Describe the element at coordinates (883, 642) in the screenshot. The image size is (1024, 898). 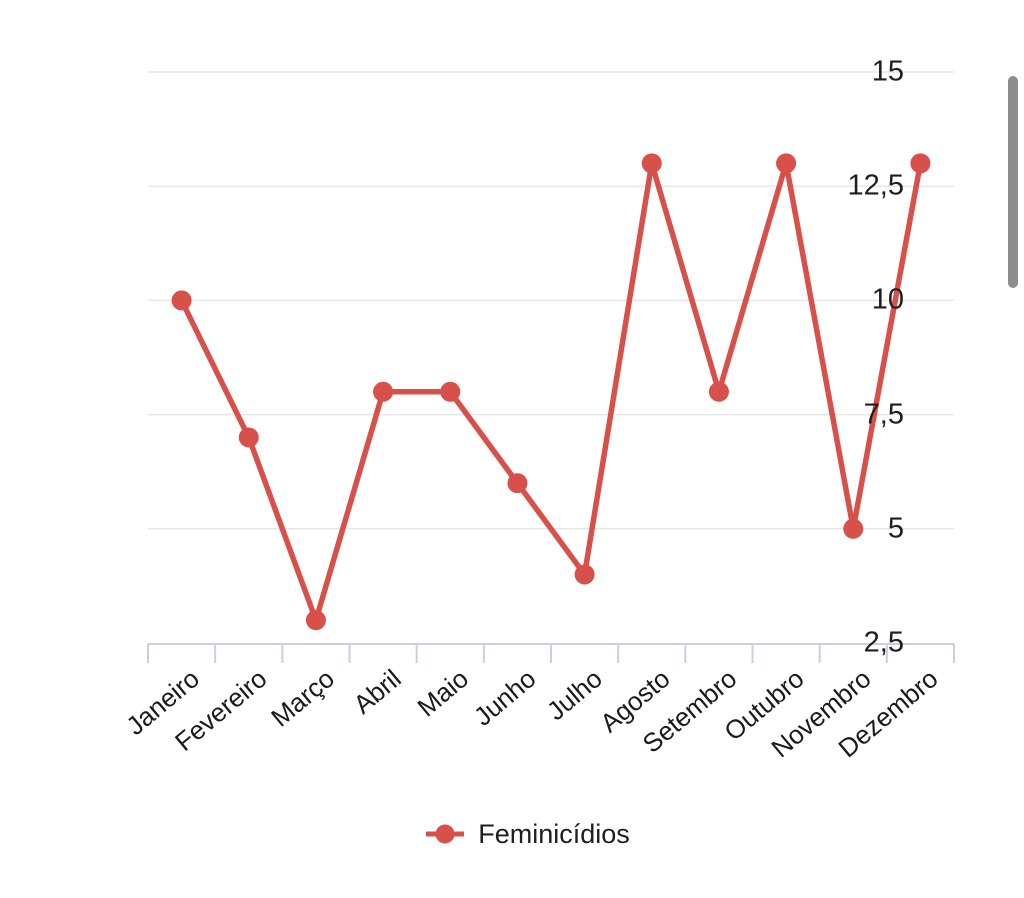
I see `y-axis-label: 2,5` at that location.